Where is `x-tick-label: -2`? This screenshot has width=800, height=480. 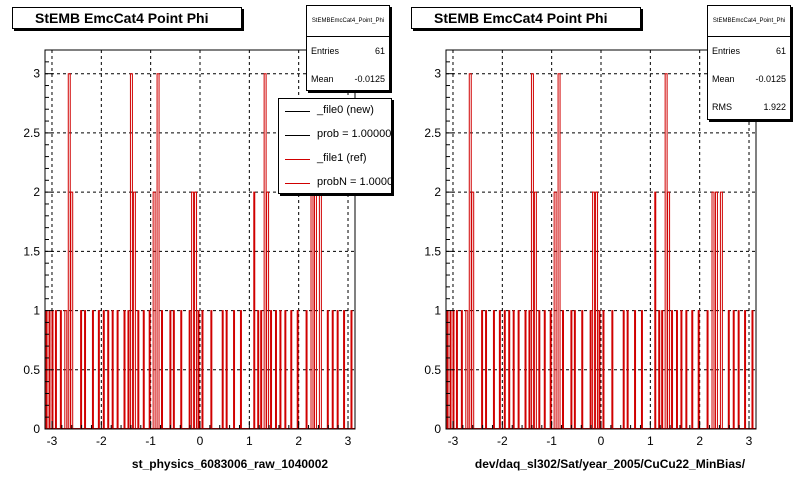
x-tick-label: -2 is located at coordinates (502, 441).